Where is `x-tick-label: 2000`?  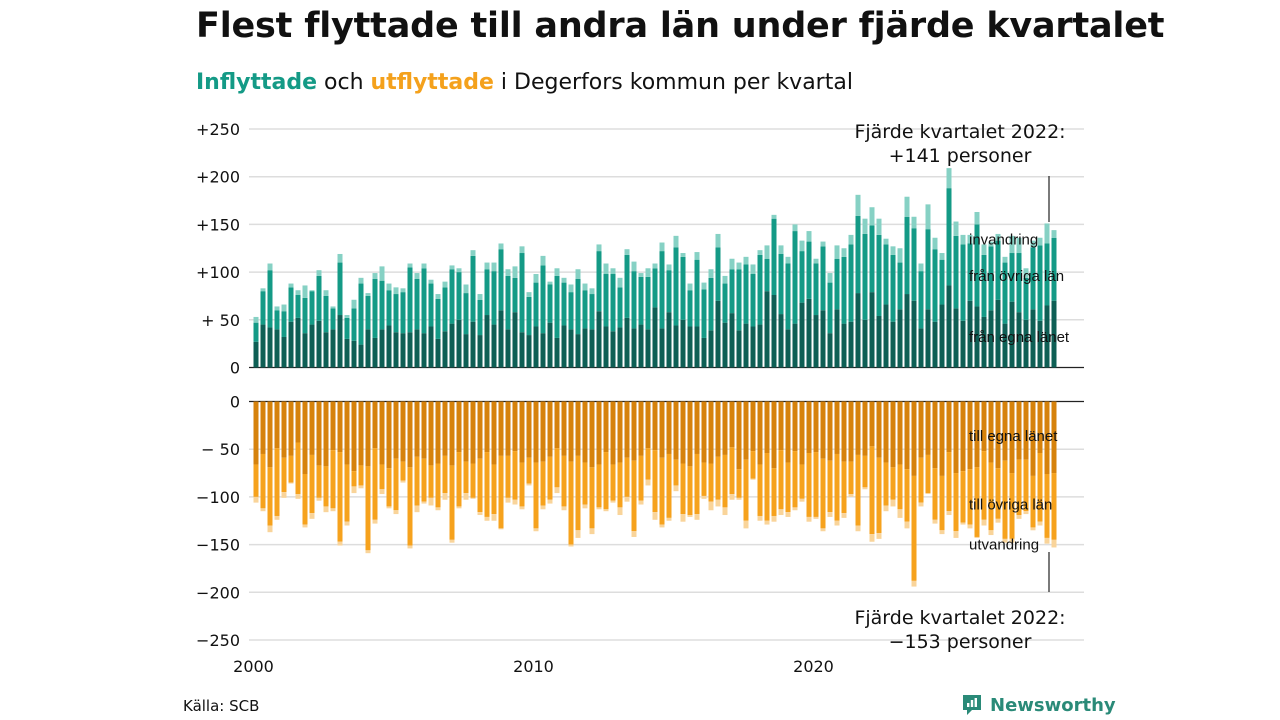
x-tick-label: 2000 is located at coordinates (253, 666).